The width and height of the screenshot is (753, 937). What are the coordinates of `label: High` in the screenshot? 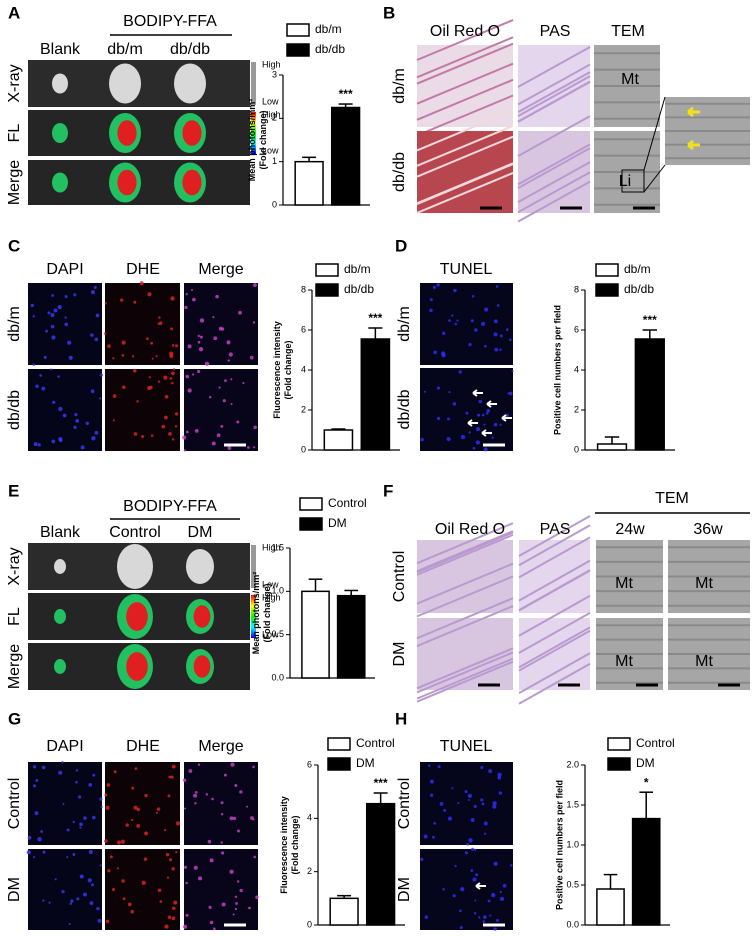 It's located at (271, 64).